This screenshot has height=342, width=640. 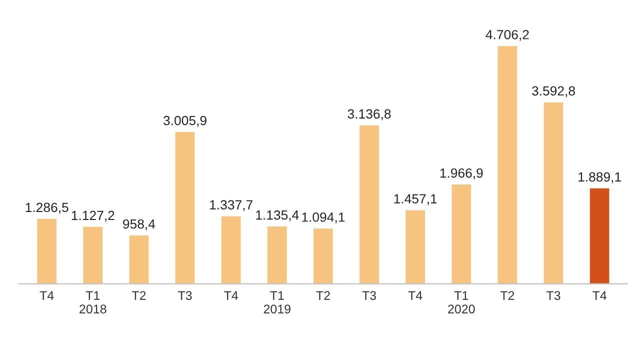 What do you see at coordinates (231, 206) in the screenshot?
I see `data-label: 1.337,7` at bounding box center [231, 206].